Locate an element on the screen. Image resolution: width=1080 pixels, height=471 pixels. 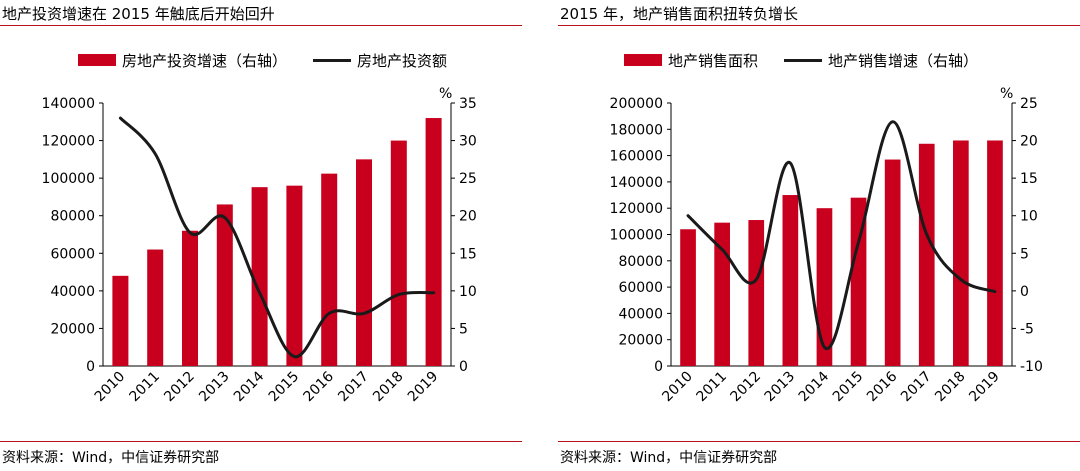
left-tick-label: 20000 is located at coordinates (640, 341).